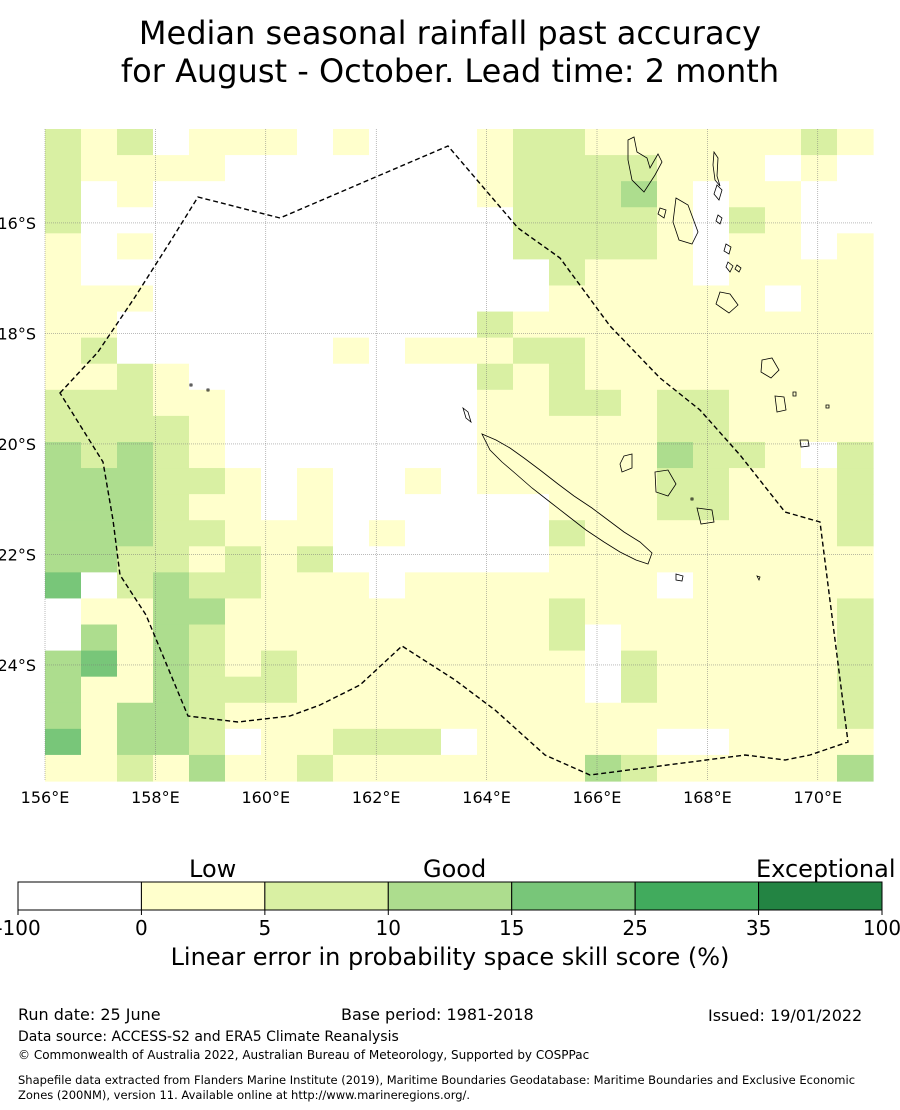 The image size is (900, 1110). Describe the element at coordinates (450, 896) in the screenshot. I see `colorbar-swatches` at that location.